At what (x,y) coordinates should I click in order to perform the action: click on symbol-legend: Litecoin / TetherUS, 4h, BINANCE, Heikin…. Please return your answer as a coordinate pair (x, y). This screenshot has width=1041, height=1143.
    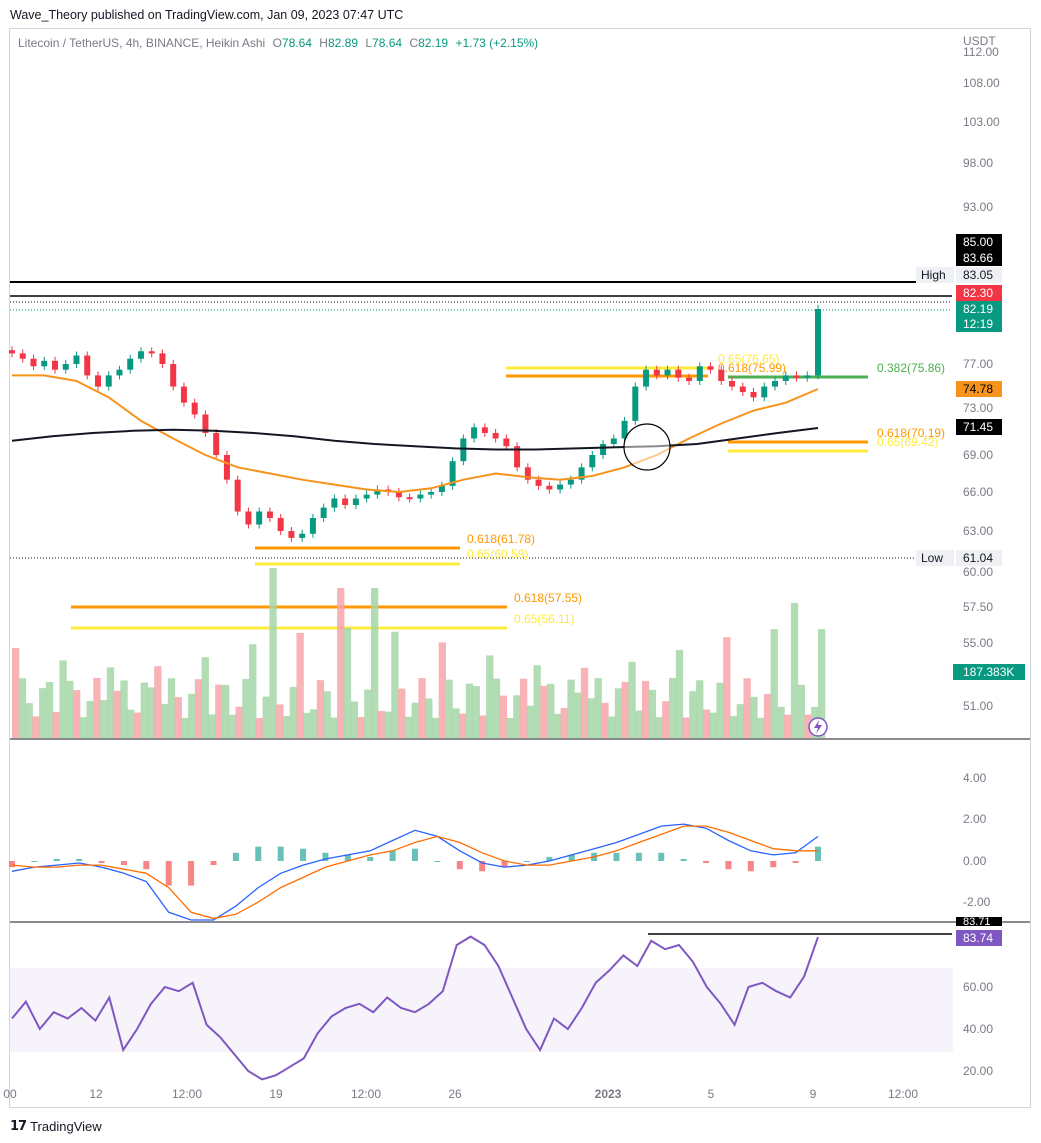
    Looking at the image, I should click on (278, 43).